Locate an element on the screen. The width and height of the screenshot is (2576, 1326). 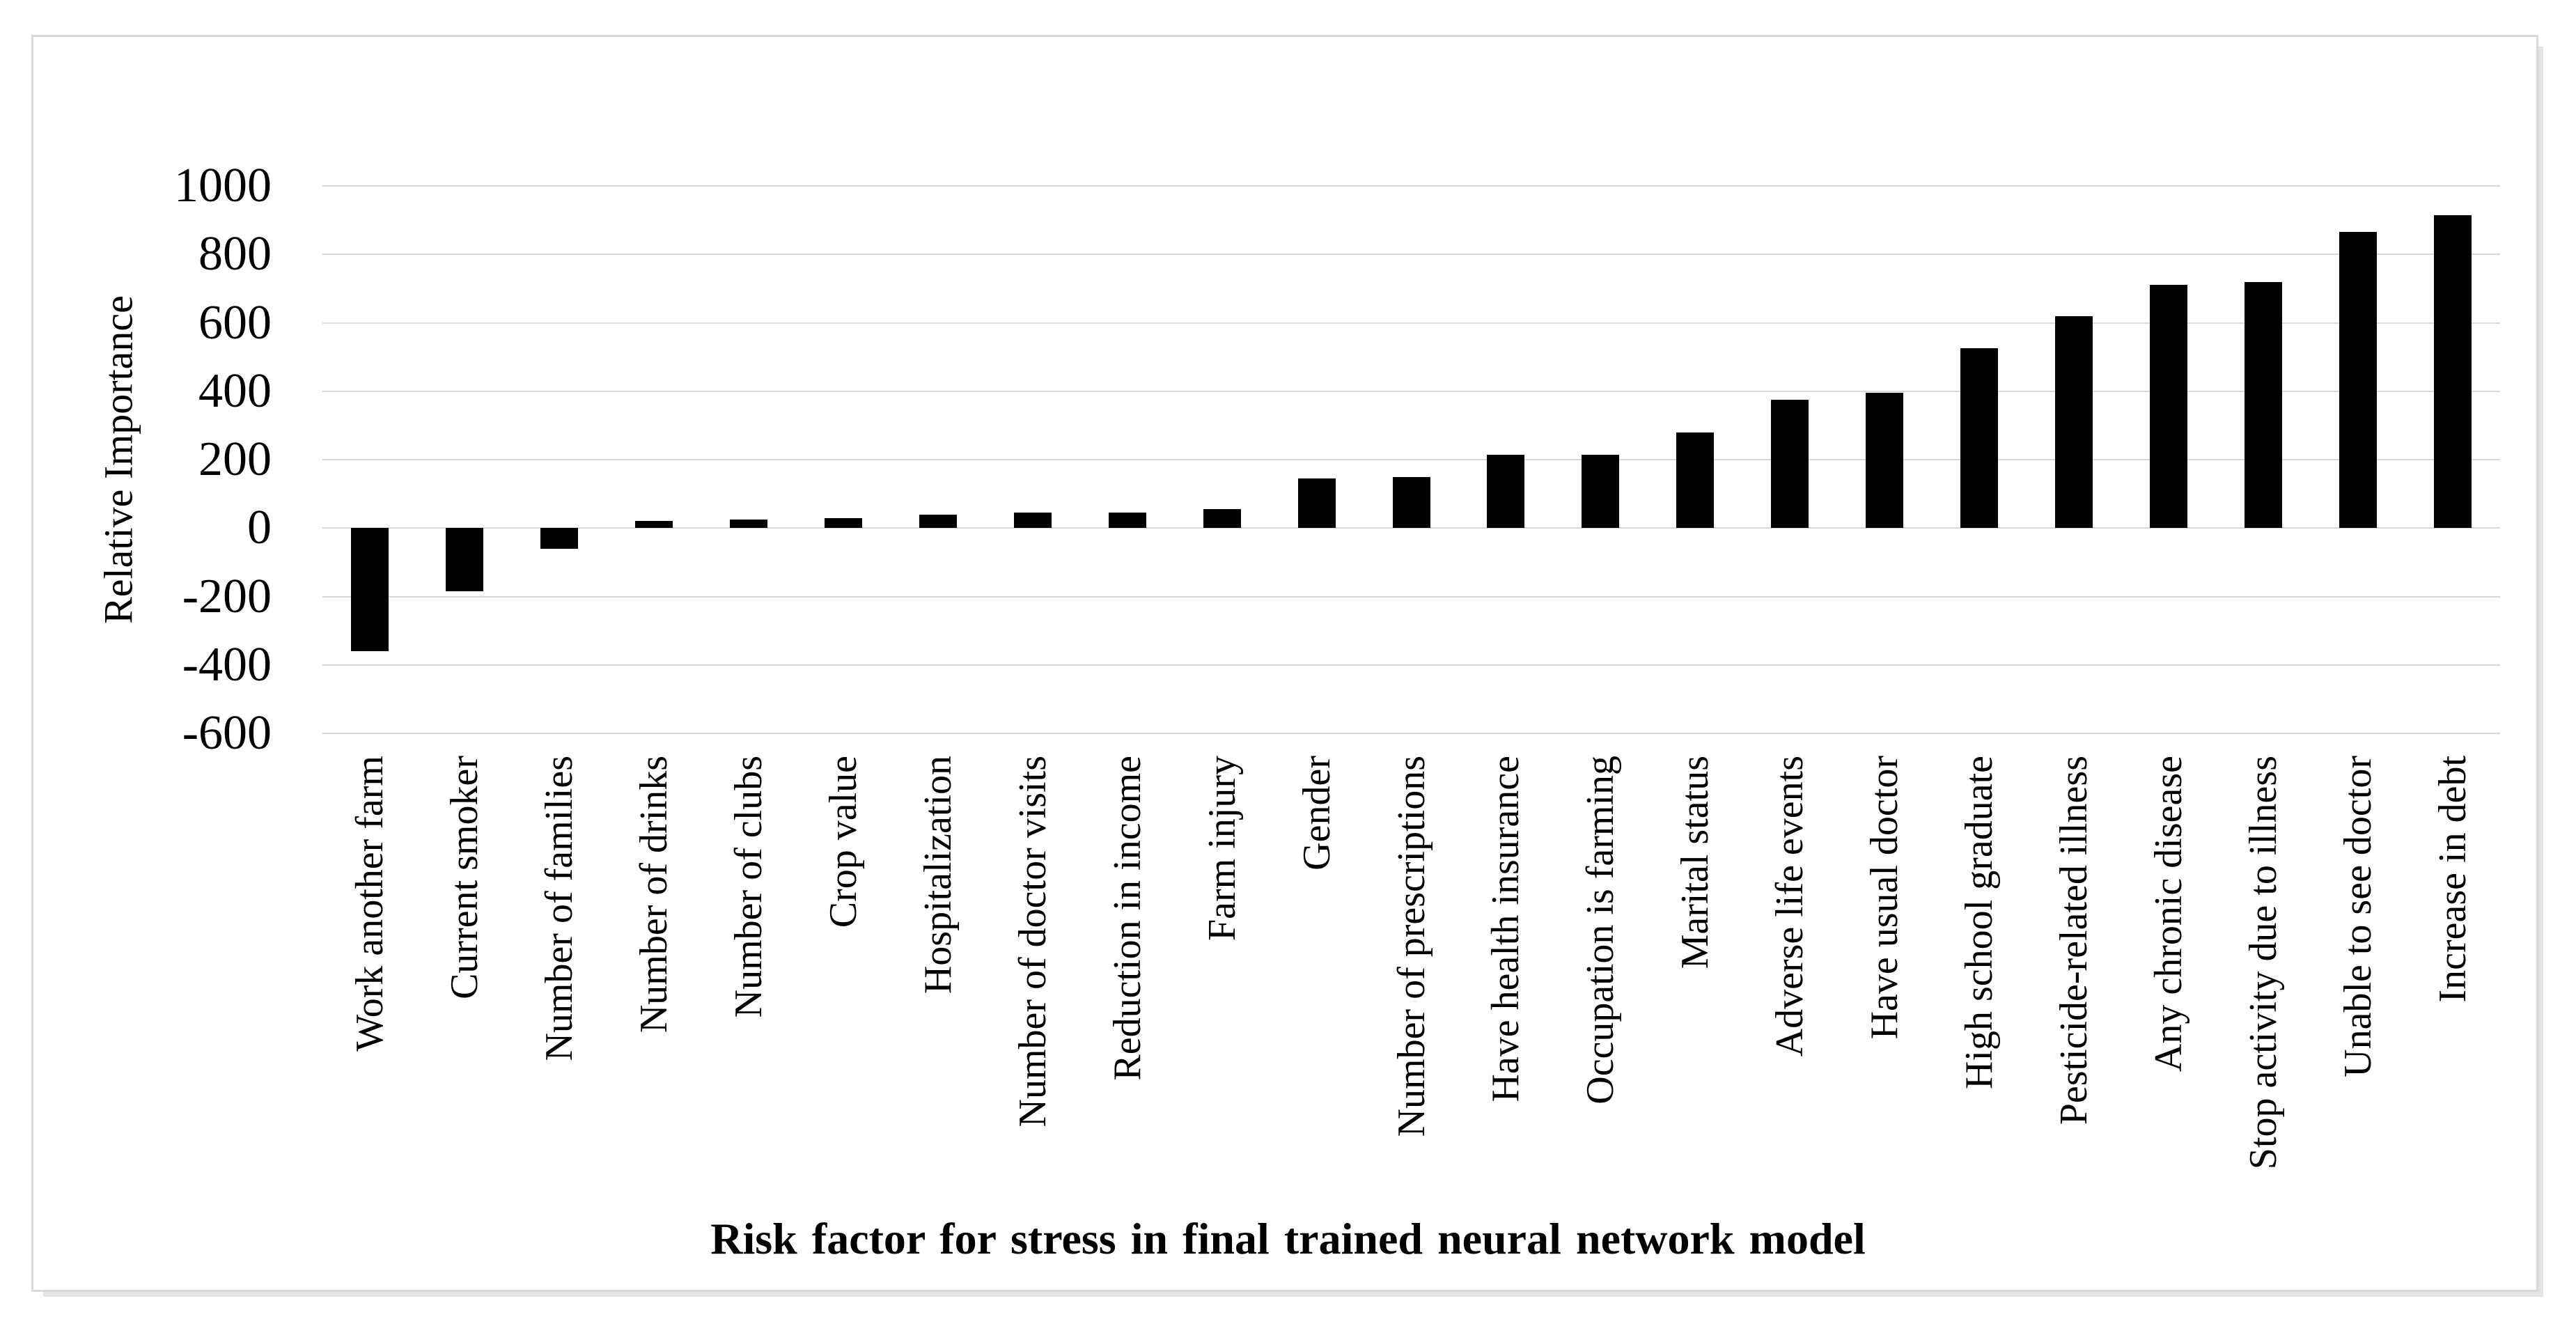
x-category-label: Any chronic disease is located at coordinates (2169, 914).